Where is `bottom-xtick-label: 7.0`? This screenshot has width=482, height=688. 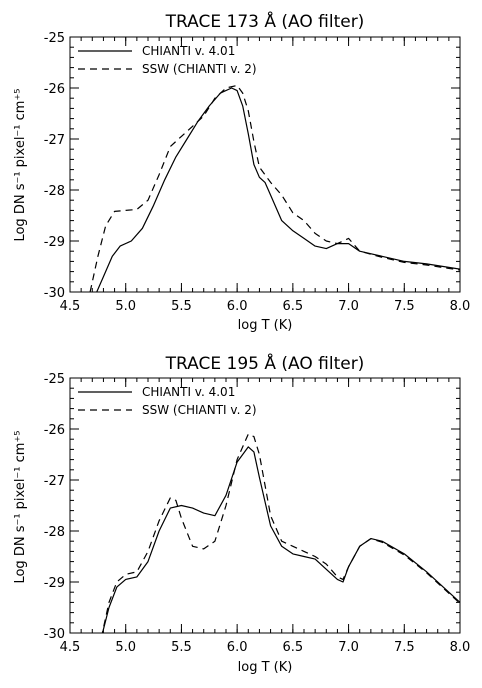 bottom-xtick-label: 7.0 is located at coordinates (348, 647).